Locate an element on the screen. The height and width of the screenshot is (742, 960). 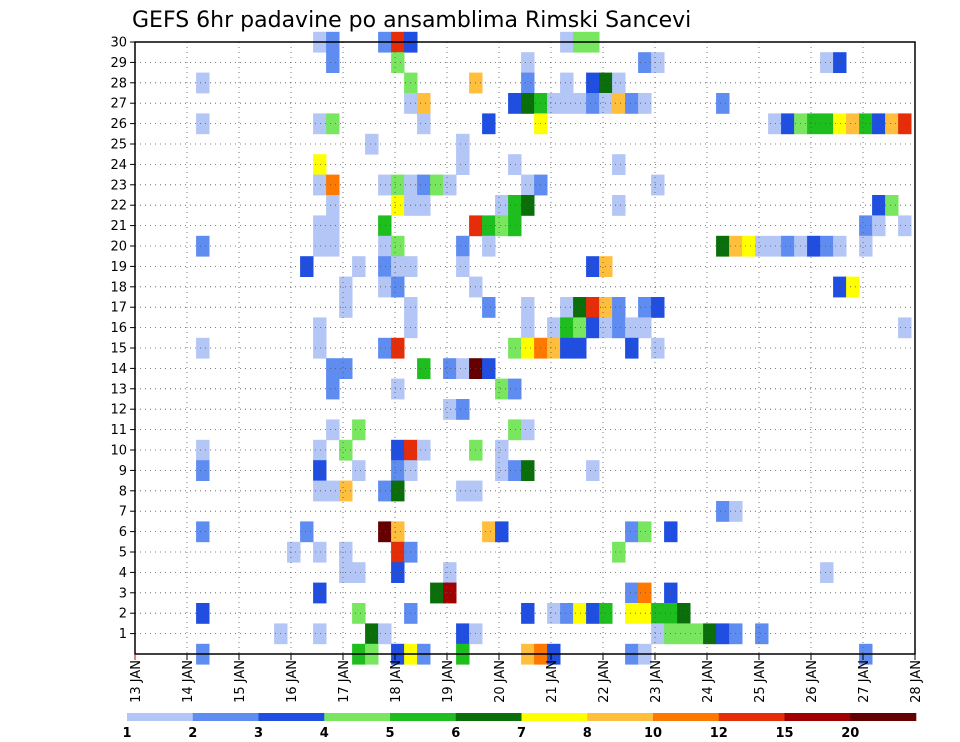
x-tick-label: 27 JAN is located at coordinates (864, 681).